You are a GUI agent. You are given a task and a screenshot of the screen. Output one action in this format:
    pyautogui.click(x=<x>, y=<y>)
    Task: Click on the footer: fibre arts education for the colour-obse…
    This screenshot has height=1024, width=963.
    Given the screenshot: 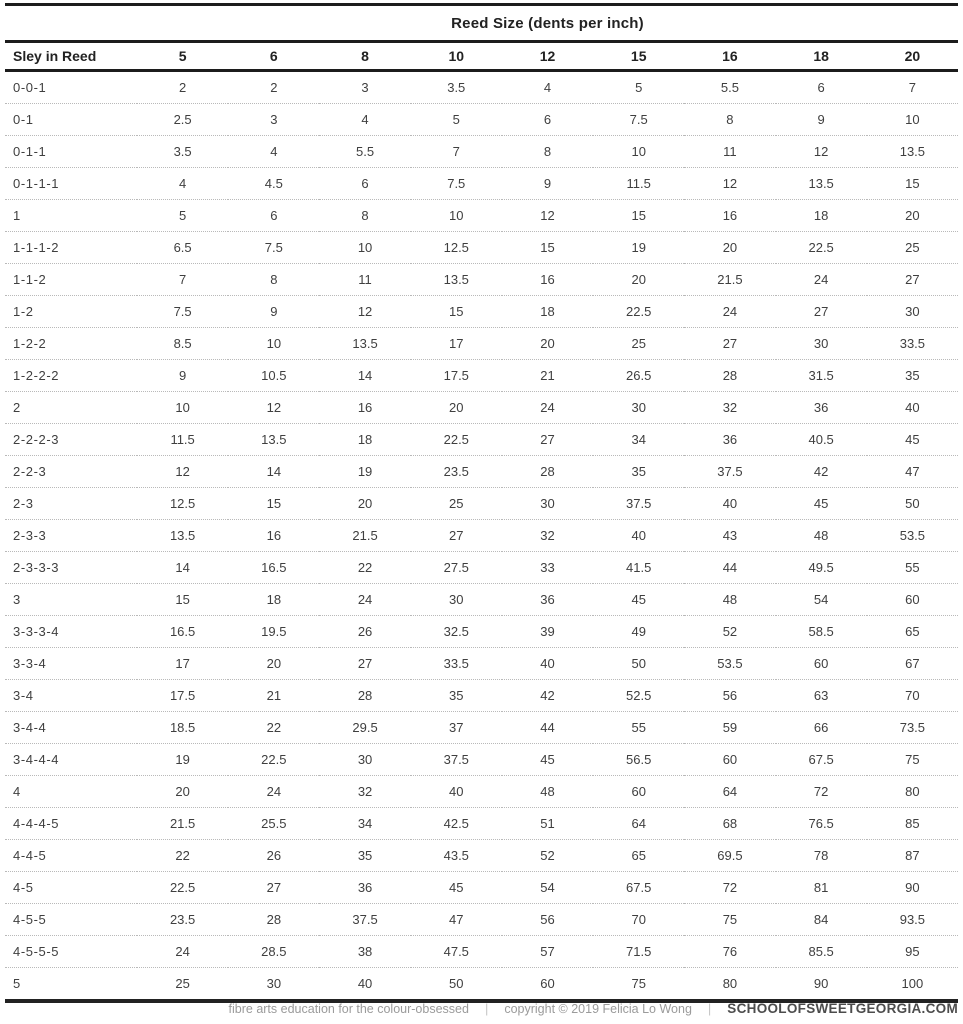 What is the action you would take?
    pyautogui.click(x=593, y=1008)
    